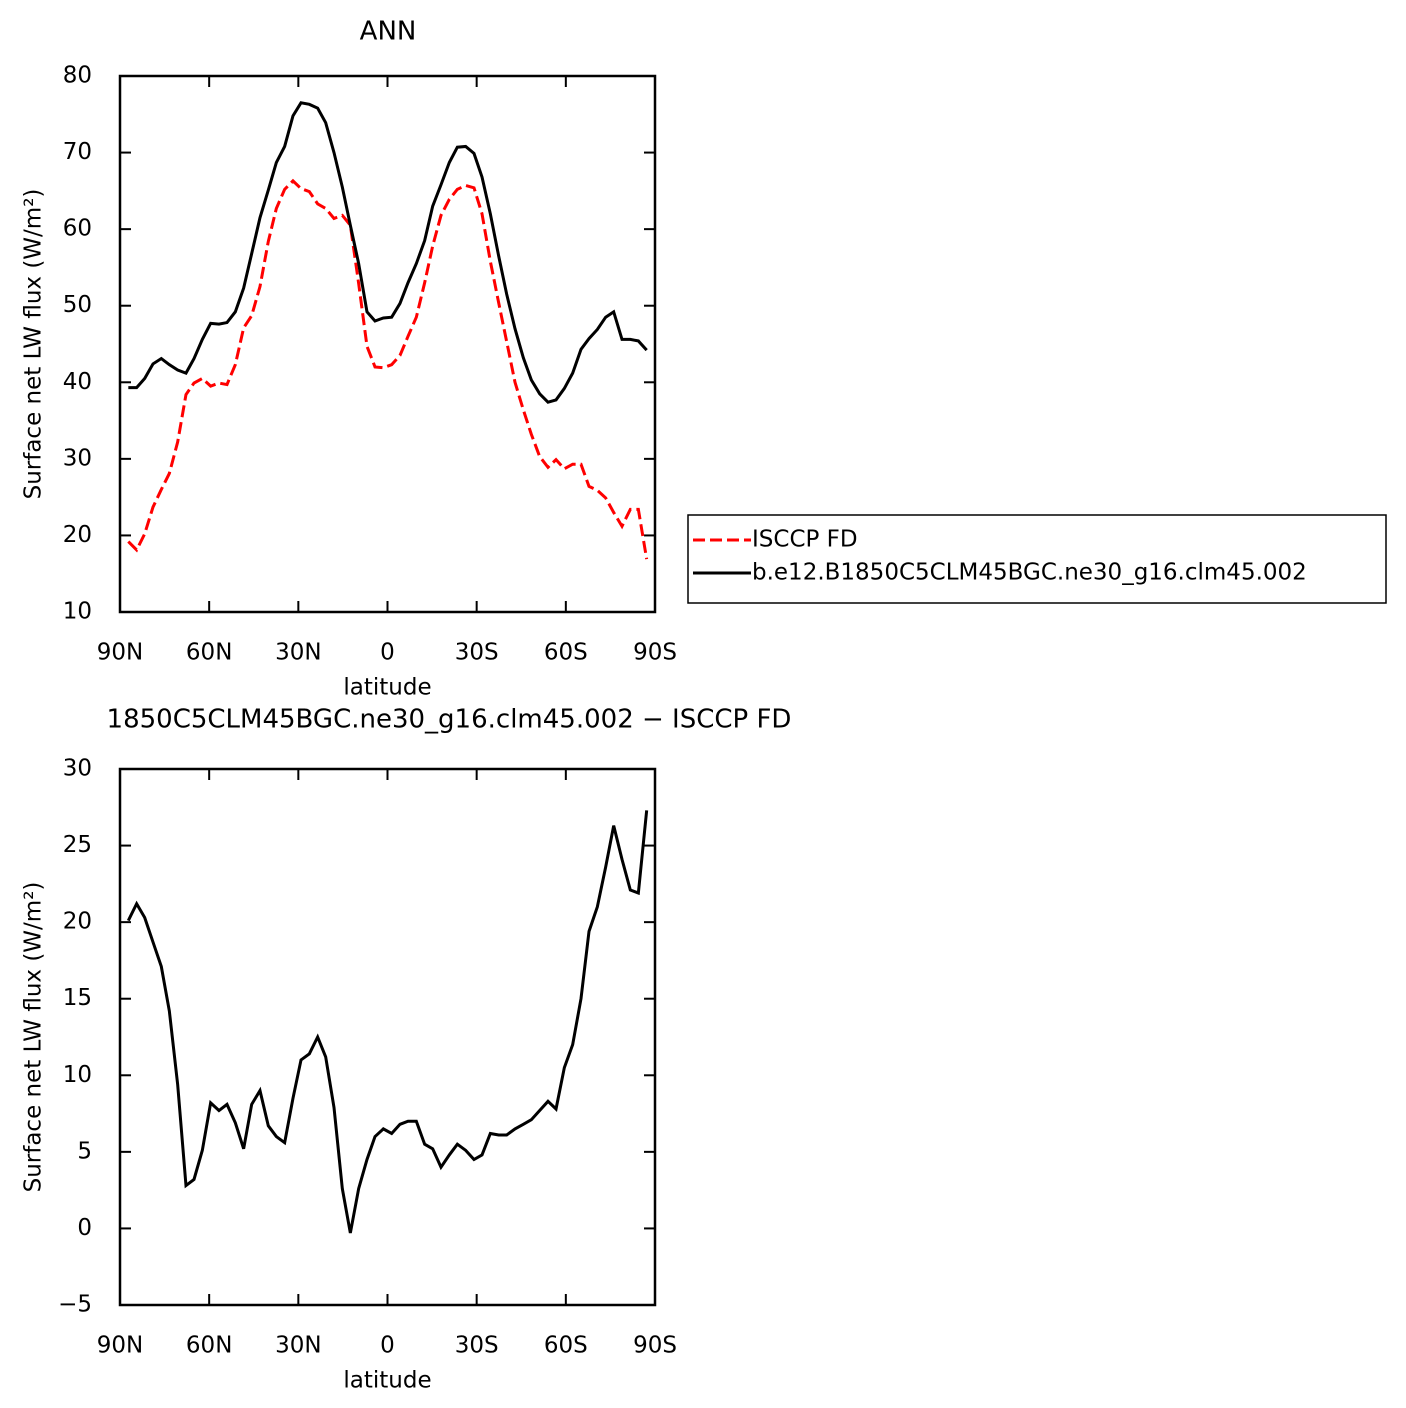 The width and height of the screenshot is (1406, 1408). What do you see at coordinates (77, 76) in the screenshot?
I see `y-tick-label: 80` at bounding box center [77, 76].